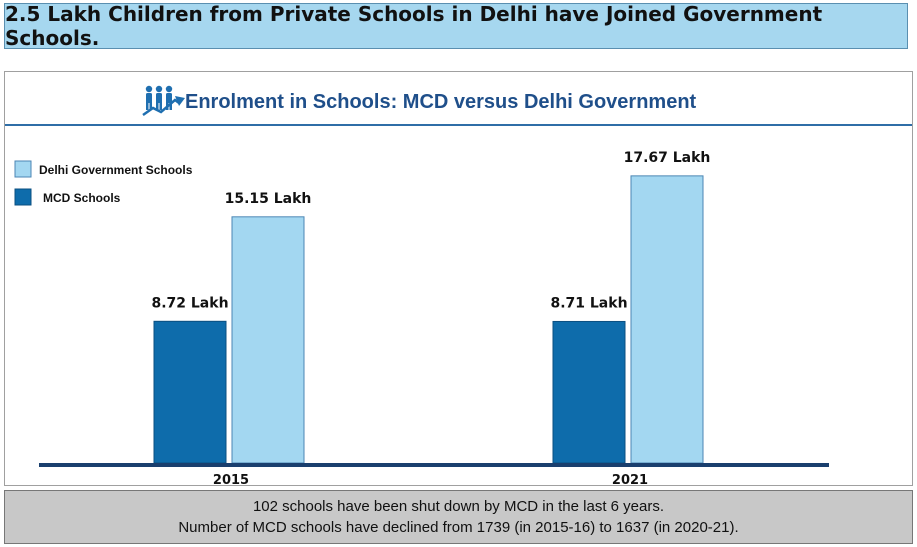 Image resolution: width=917 pixels, height=547 pixels. Describe the element at coordinates (430, 479) in the screenshot. I see `x-axis-labels: 2015 2021` at that location.